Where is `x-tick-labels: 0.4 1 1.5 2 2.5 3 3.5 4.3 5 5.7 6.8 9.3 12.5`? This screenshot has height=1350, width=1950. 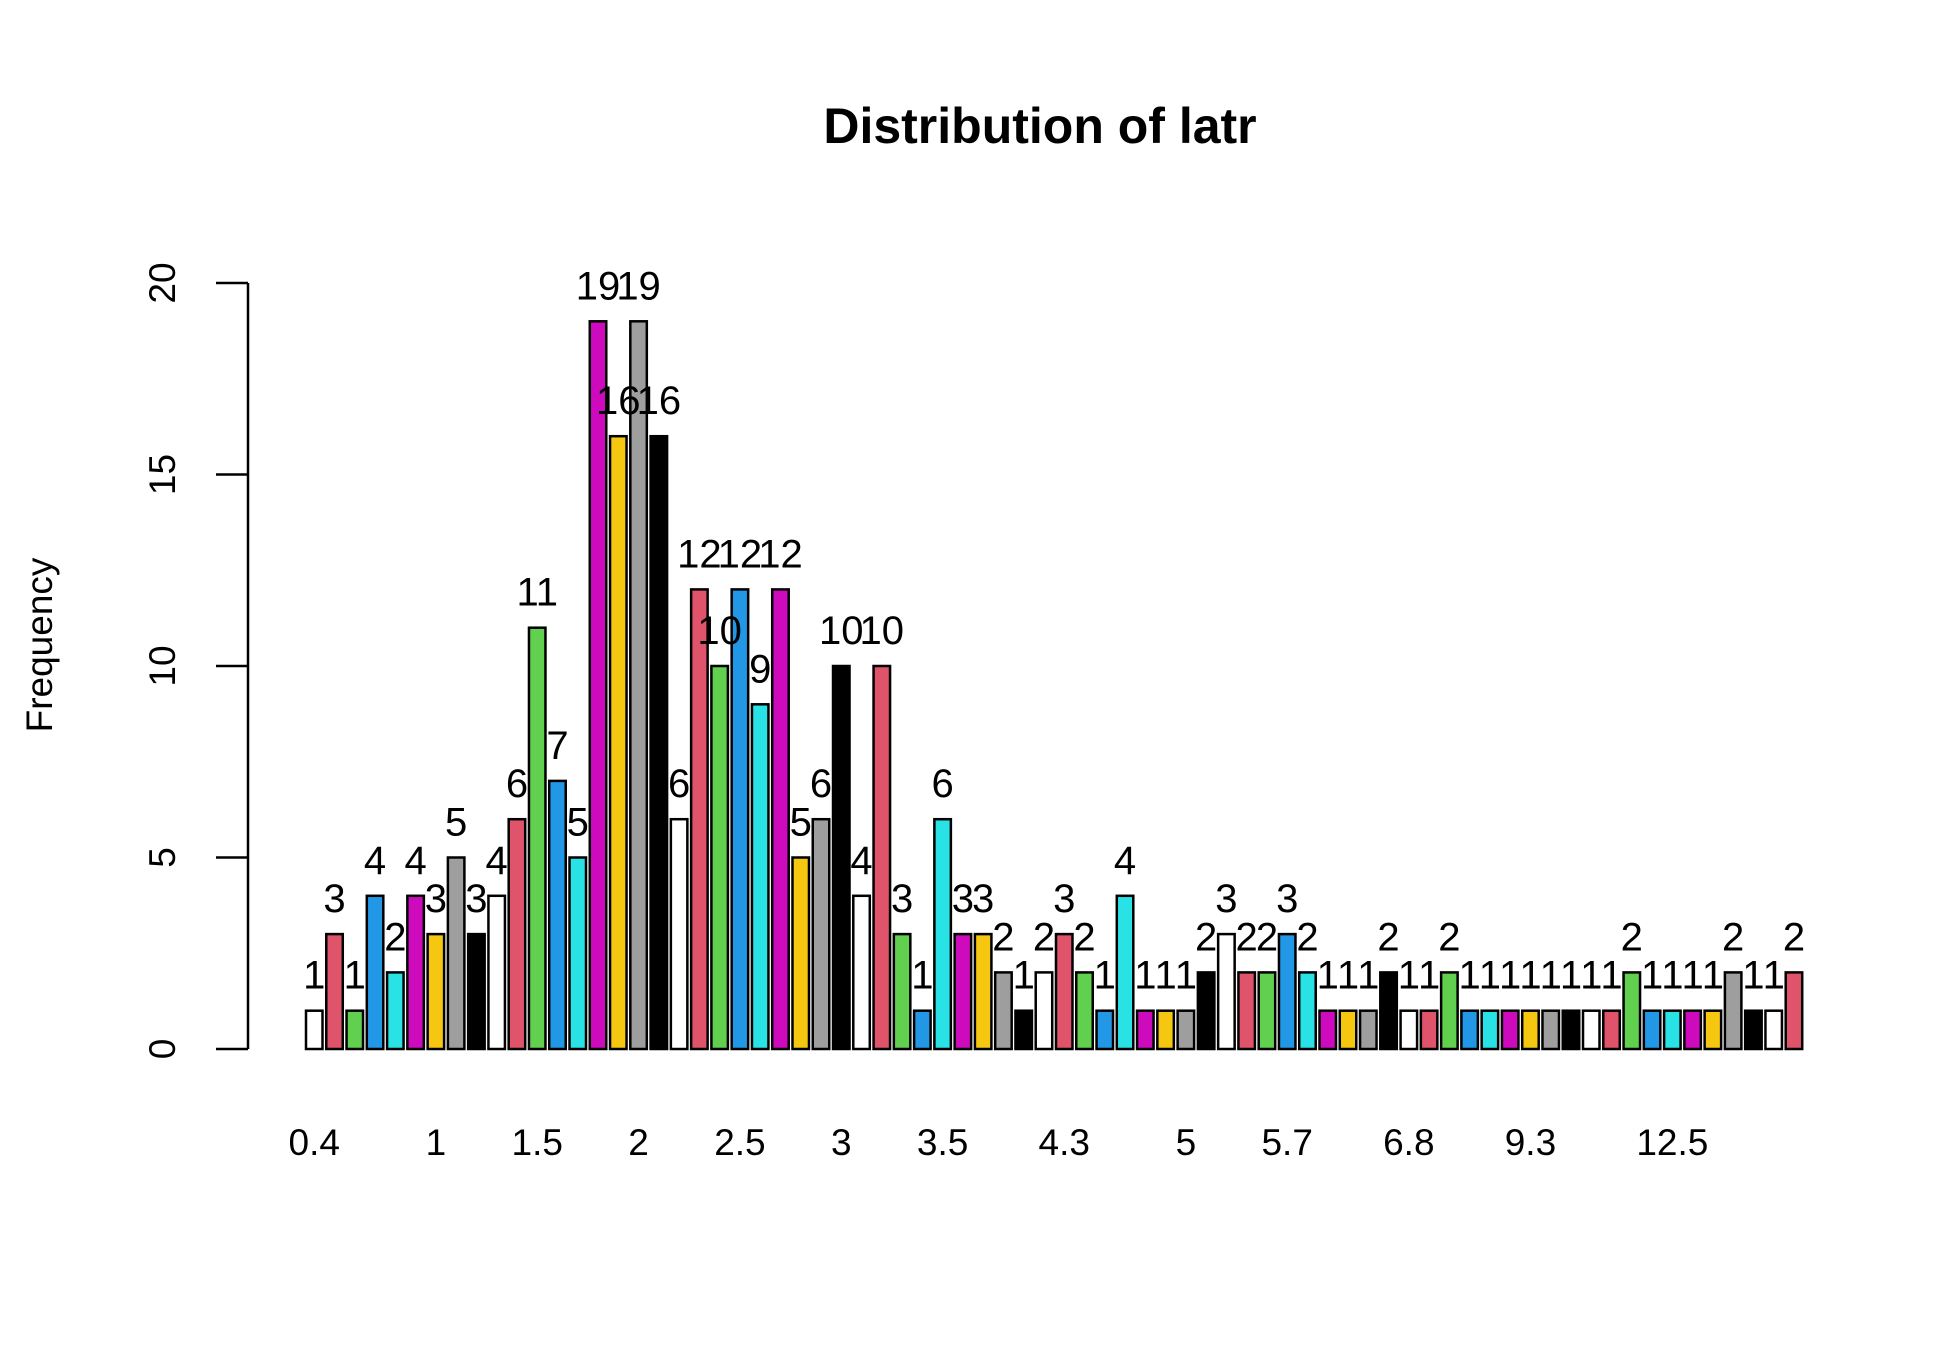
x-tick-labels: 0.4 1 1.5 2 2.5 3 3.5 4.3 5 5.7 6.8 9.3 12.5 is located at coordinates (999, 1142).